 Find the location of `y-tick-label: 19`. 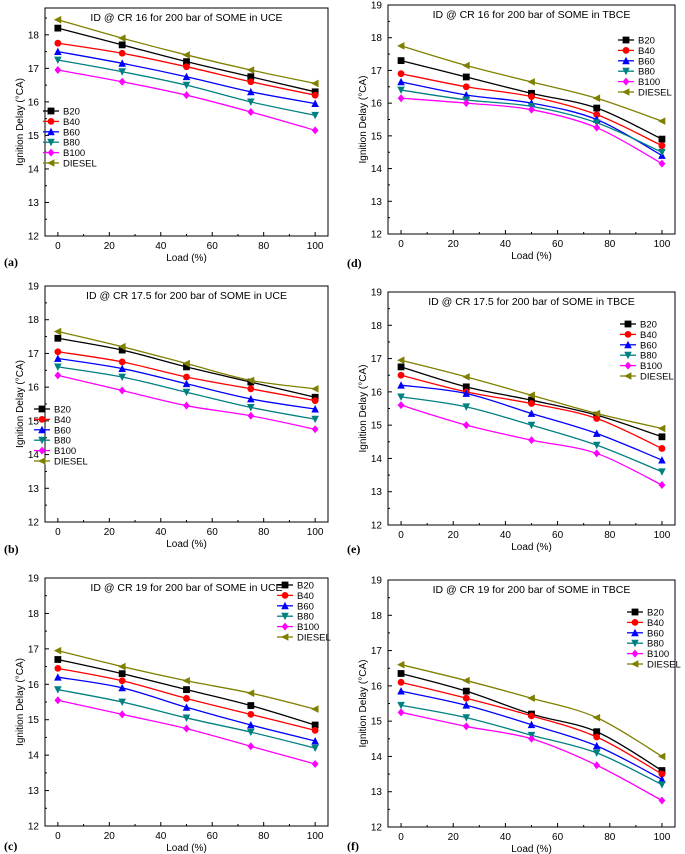

y-tick-label: 19 is located at coordinates (377, 6).